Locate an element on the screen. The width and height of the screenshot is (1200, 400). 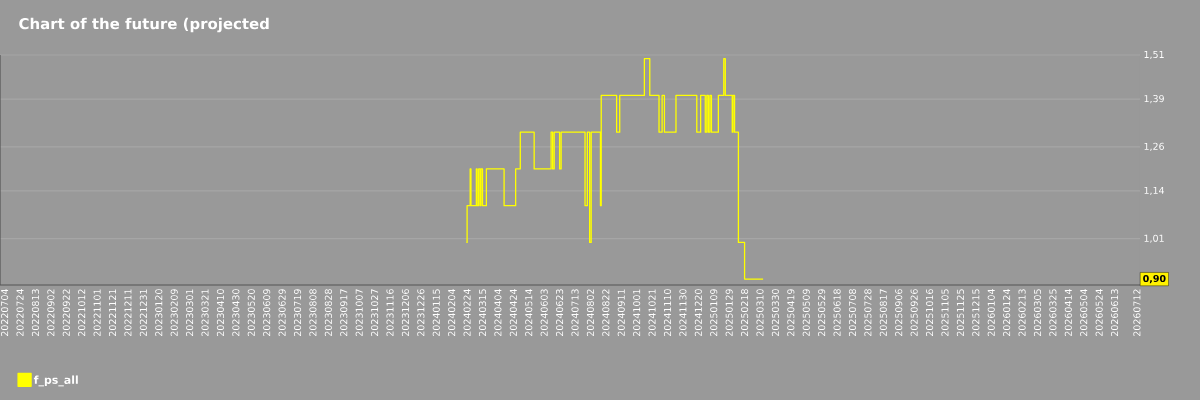
x-tick-label: 20251105 is located at coordinates (945, 313).